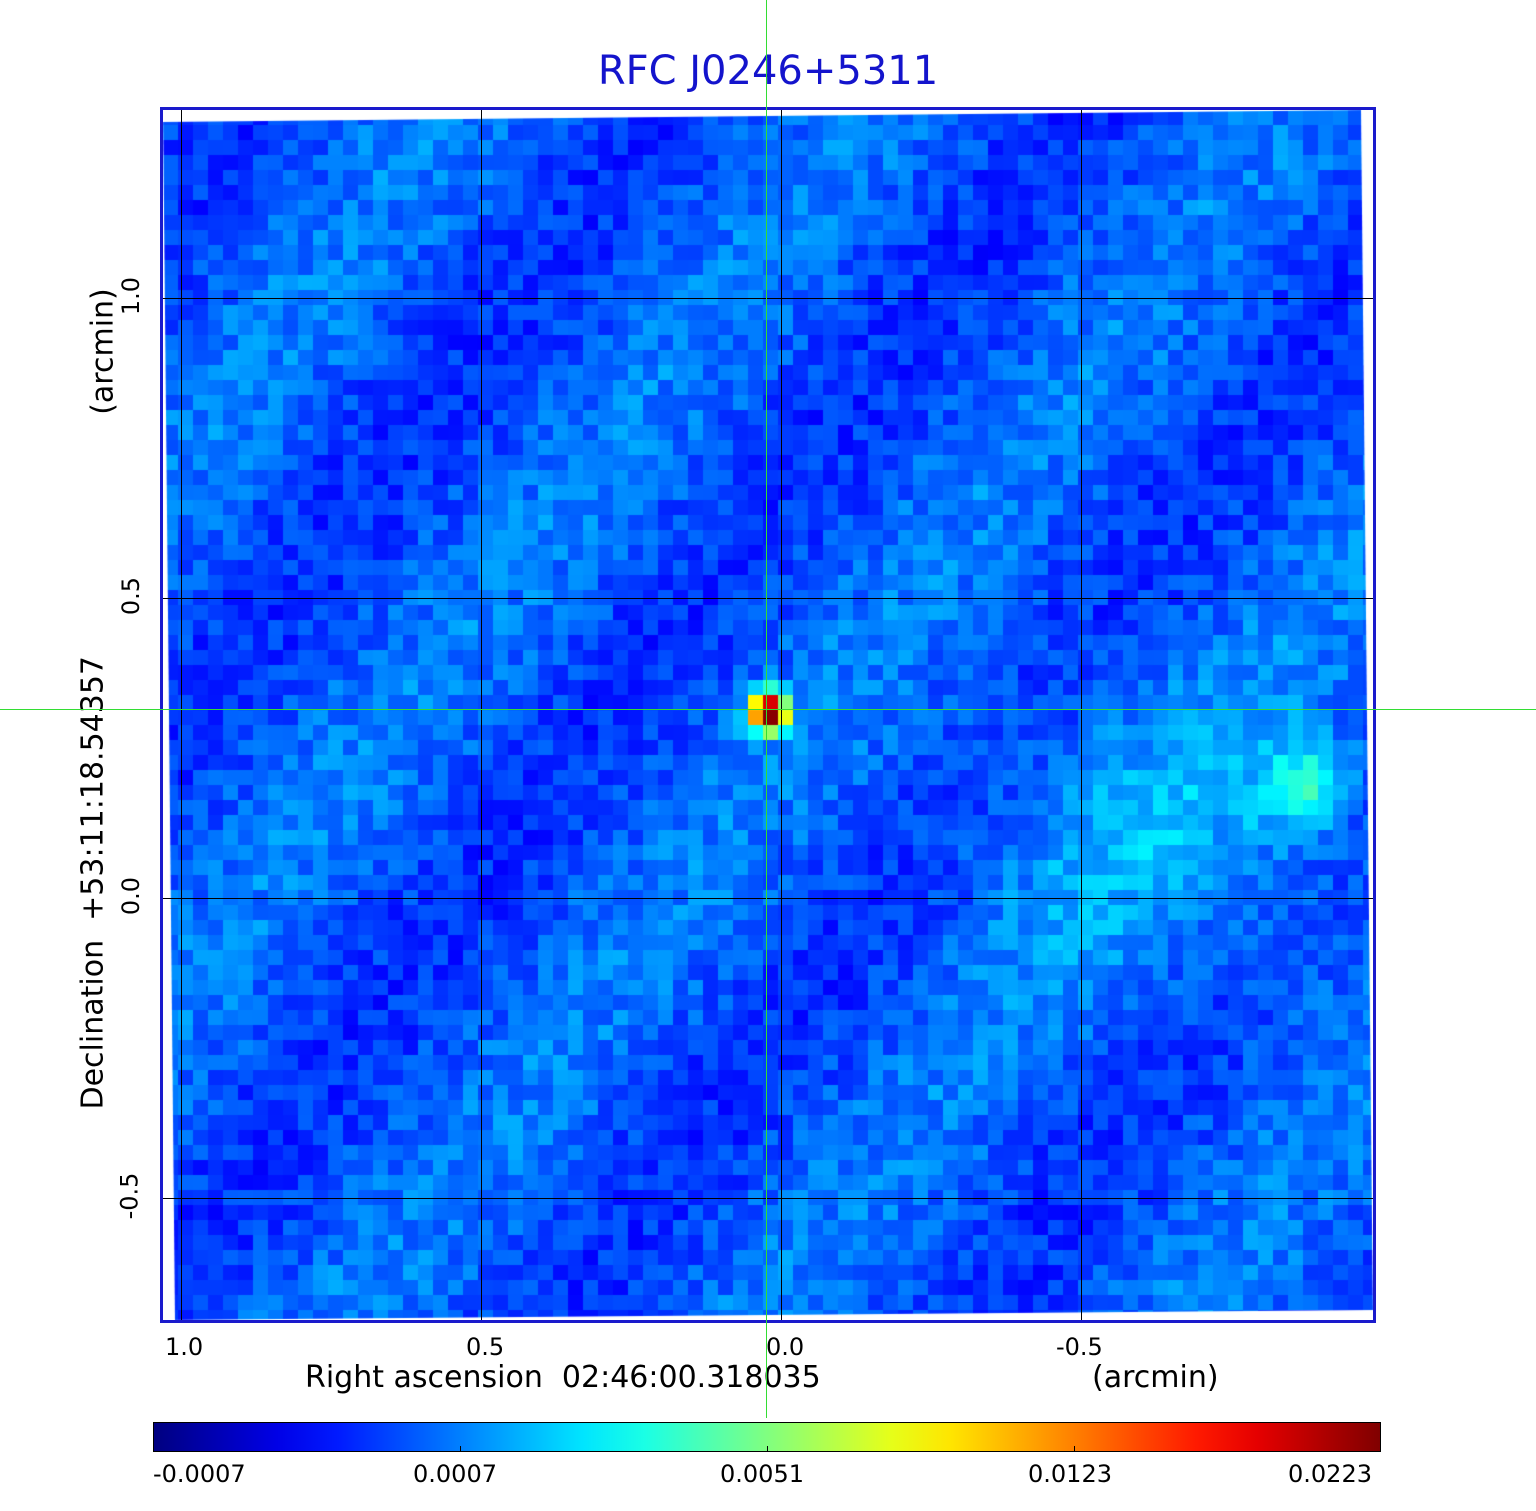  I want to click on x-tick-label: -0.5, so click(1079, 1347).